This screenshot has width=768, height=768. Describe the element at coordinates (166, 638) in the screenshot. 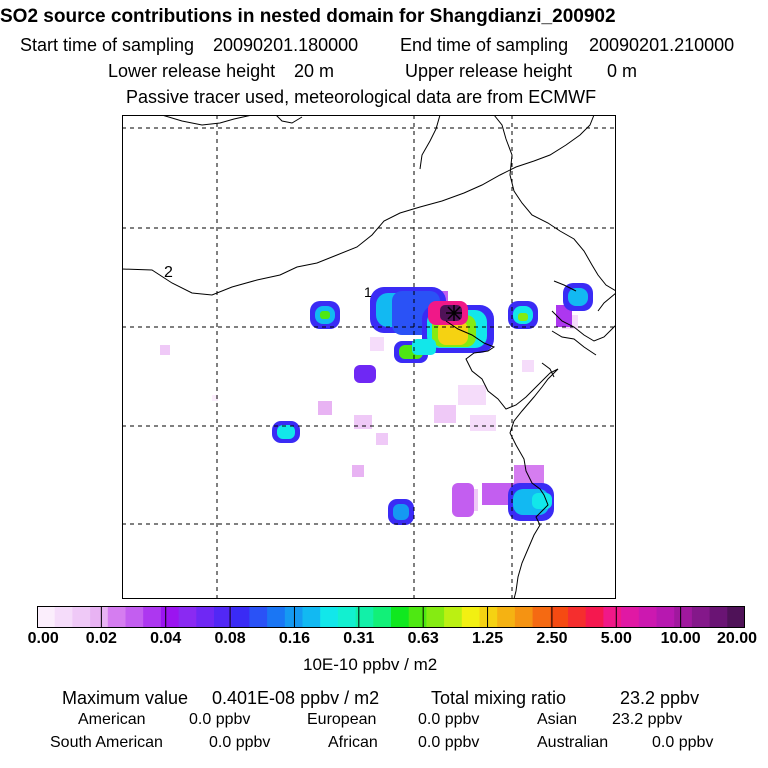

I see `colorbar-tick-label: 0.04` at that location.